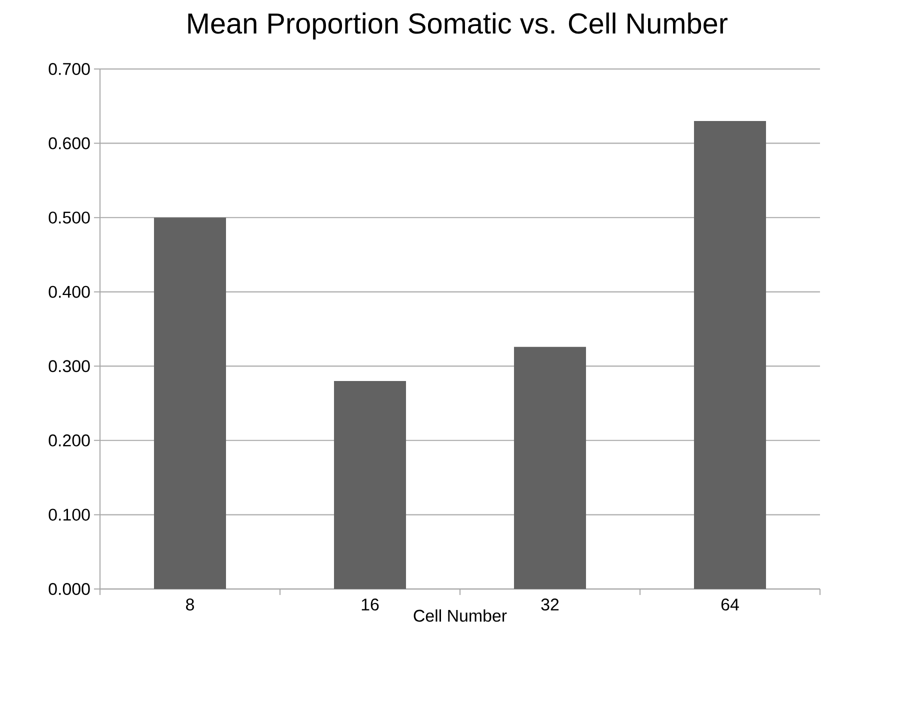 This screenshot has height=719, width=914. What do you see at coordinates (69, 69) in the screenshot?
I see `y-tick-label: 0.700` at bounding box center [69, 69].